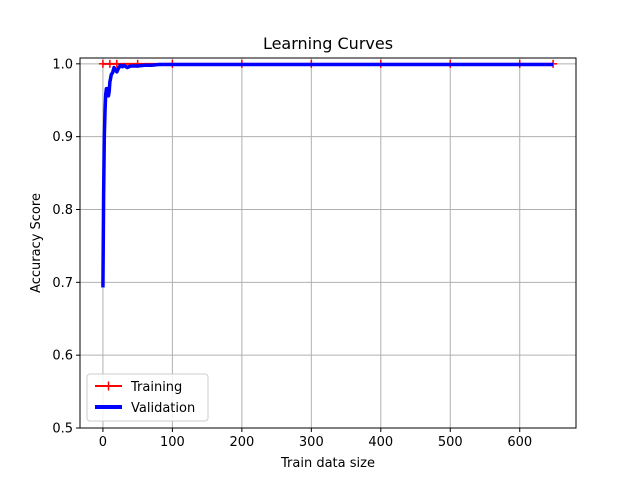  I want to click on y-axis-label: Accuracy Score, so click(36, 243).